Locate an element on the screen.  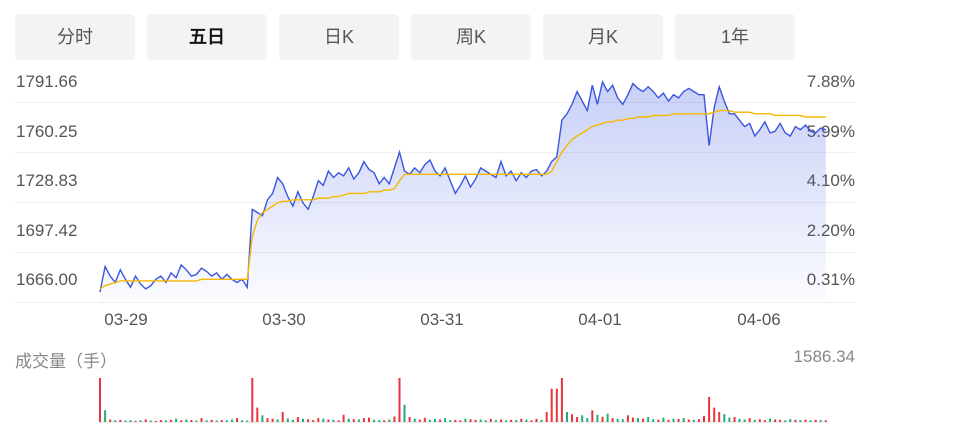
tab-weekly-k: 周K is located at coordinates (471, 37).